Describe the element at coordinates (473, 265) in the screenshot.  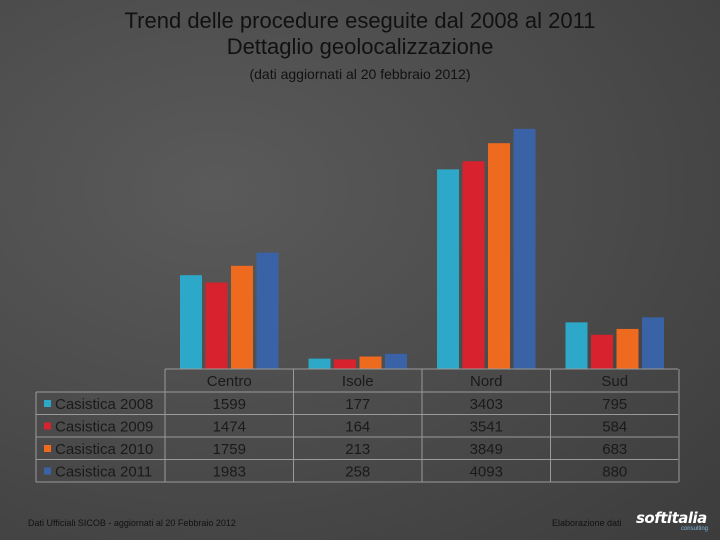
I see `bar-nord-casistica-2009` at that location.